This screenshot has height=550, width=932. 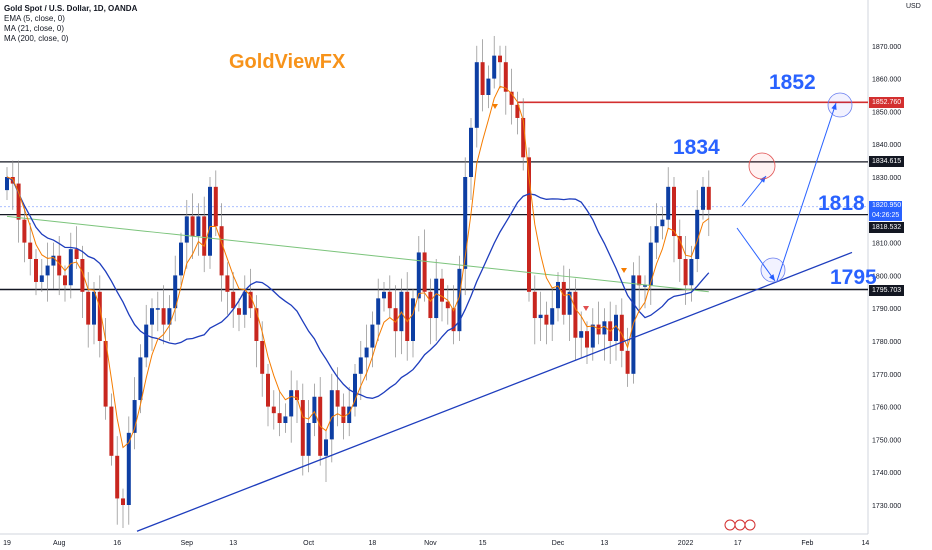 What do you see at coordinates (187, 543) in the screenshot?
I see `x-tick-label: Sep` at bounding box center [187, 543].